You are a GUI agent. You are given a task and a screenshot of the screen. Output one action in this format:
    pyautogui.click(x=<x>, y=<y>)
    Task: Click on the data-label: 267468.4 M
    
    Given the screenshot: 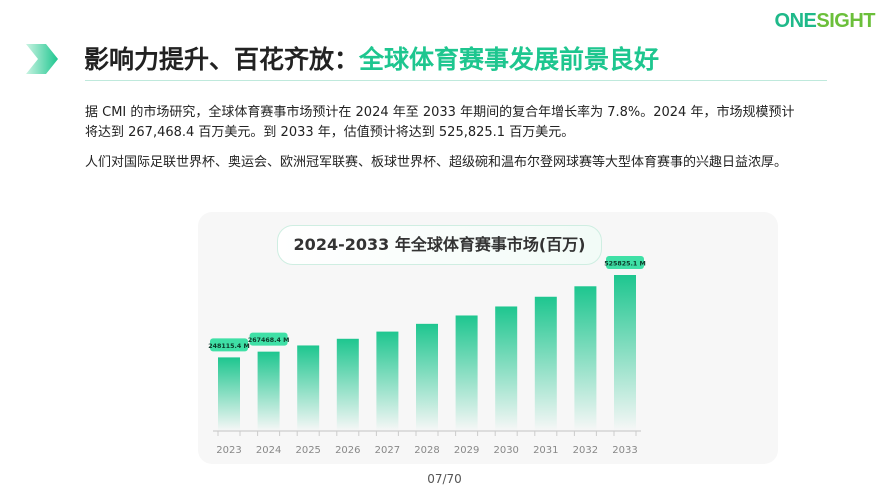 What is the action you would take?
    pyautogui.click(x=269, y=340)
    